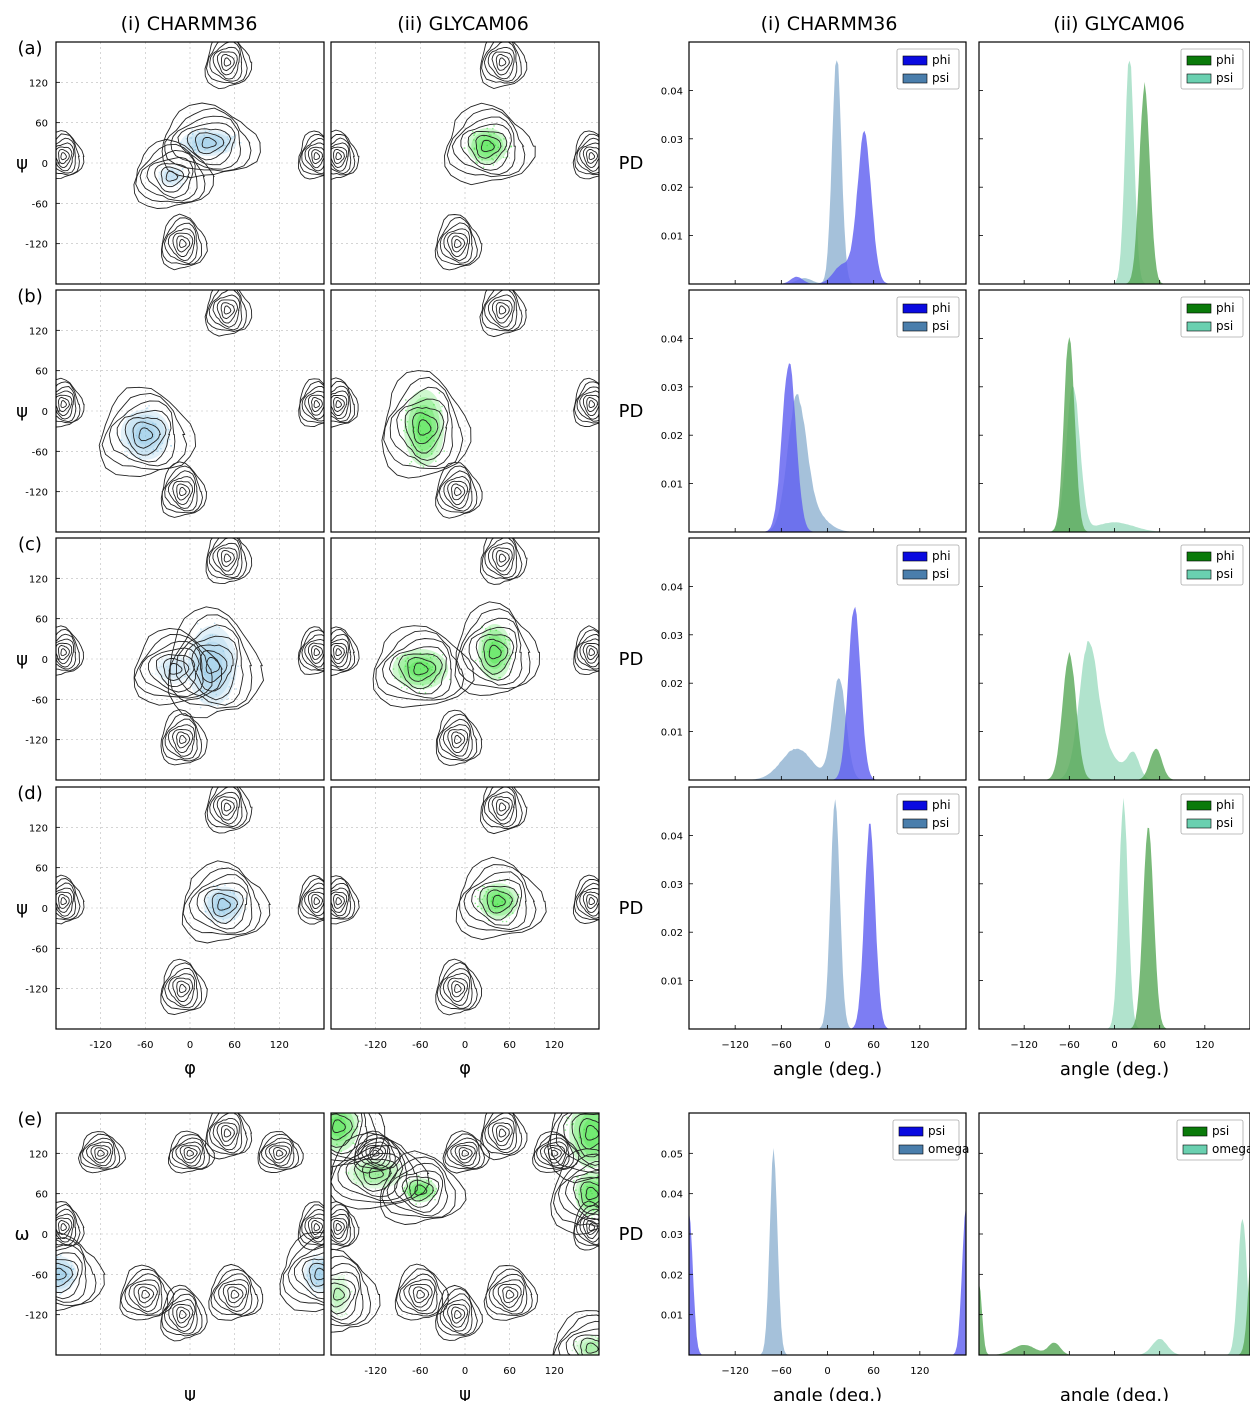  What do you see at coordinates (45, 909) in the screenshot?
I see `y-tick-label: 0` at bounding box center [45, 909].